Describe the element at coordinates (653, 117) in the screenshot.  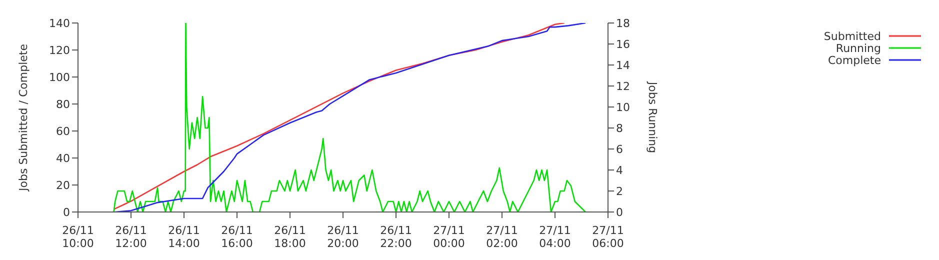
I see `y2-axis-title: Jobs Running` at that location.